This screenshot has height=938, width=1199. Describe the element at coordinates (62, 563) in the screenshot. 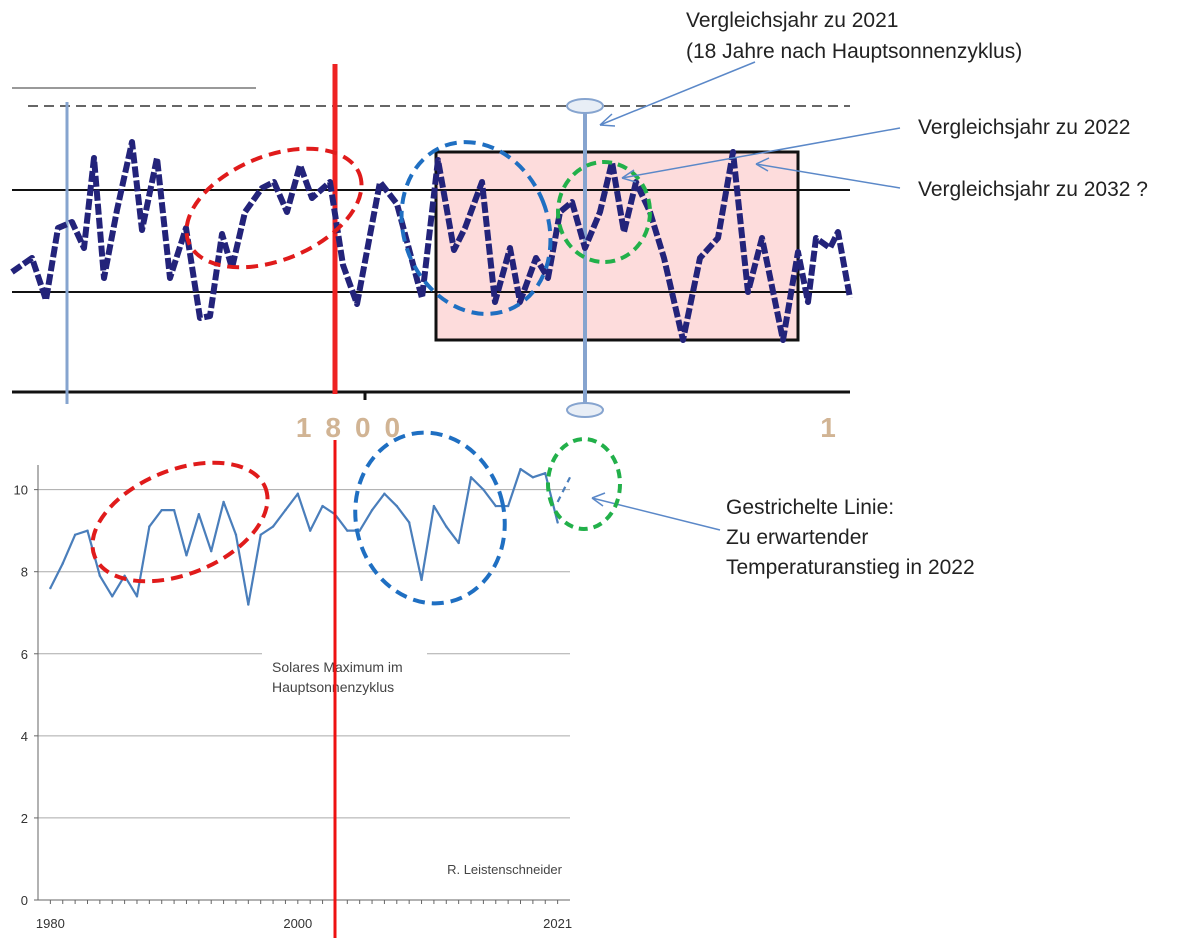

I see `data-point-1981` at that location.